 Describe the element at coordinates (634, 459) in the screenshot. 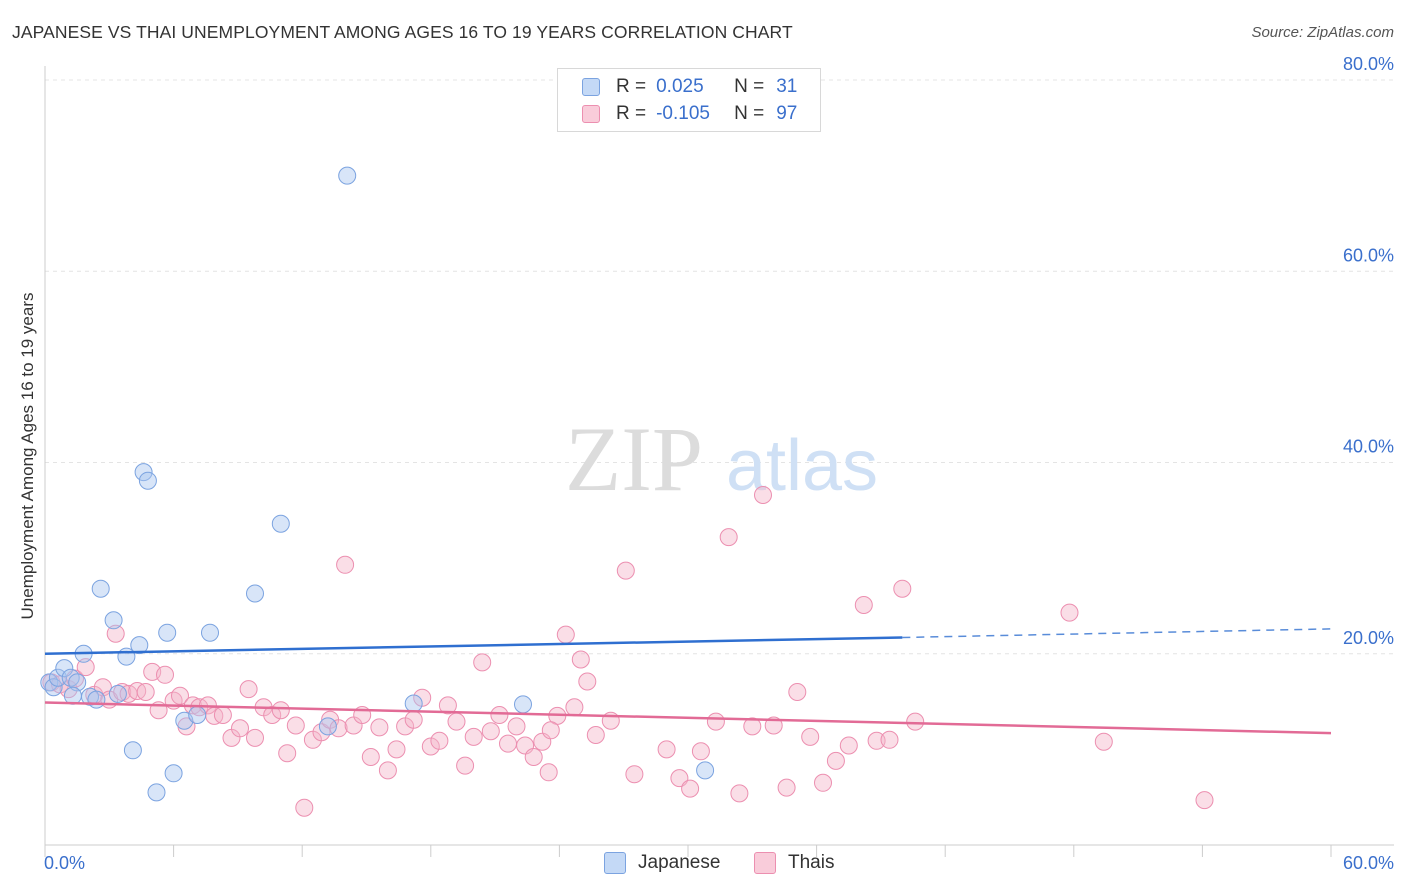

I see `watermark-zip: ZIP` at that location.